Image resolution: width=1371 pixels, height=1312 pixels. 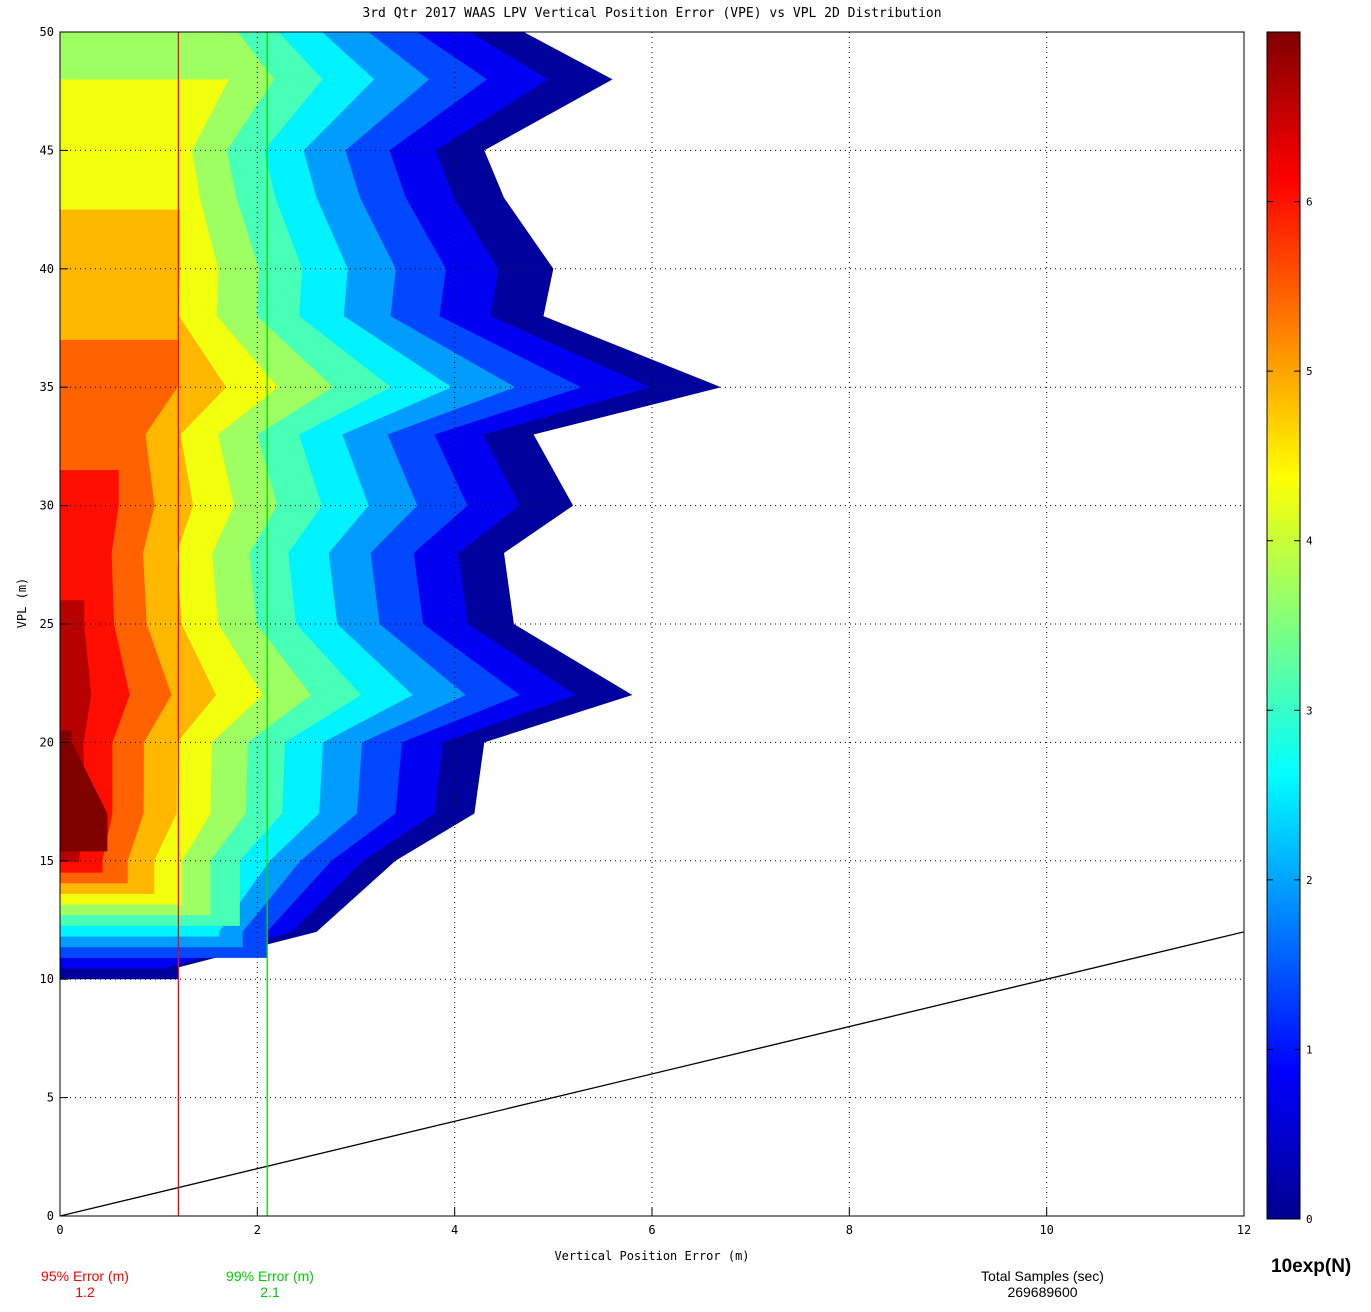 What do you see at coordinates (47, 506) in the screenshot?
I see `y-tick-label: 30` at bounding box center [47, 506].